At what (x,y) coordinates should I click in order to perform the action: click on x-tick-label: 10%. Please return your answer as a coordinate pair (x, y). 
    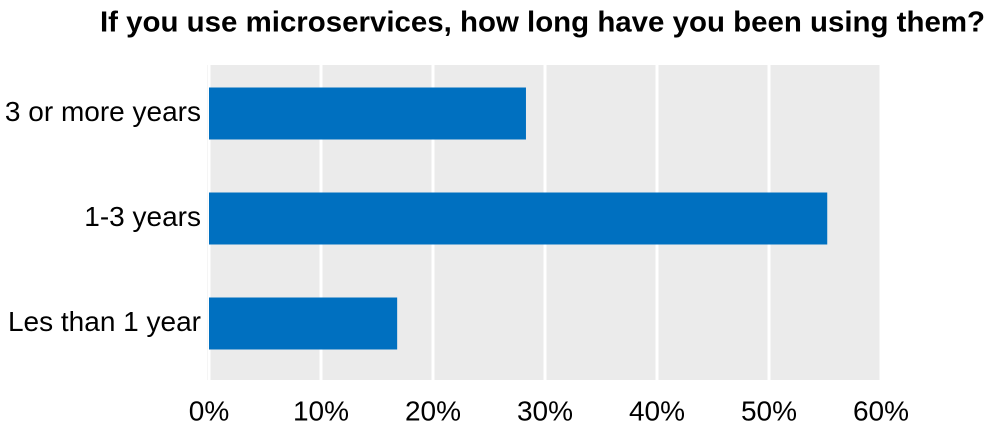
    Looking at the image, I should click on (321, 410).